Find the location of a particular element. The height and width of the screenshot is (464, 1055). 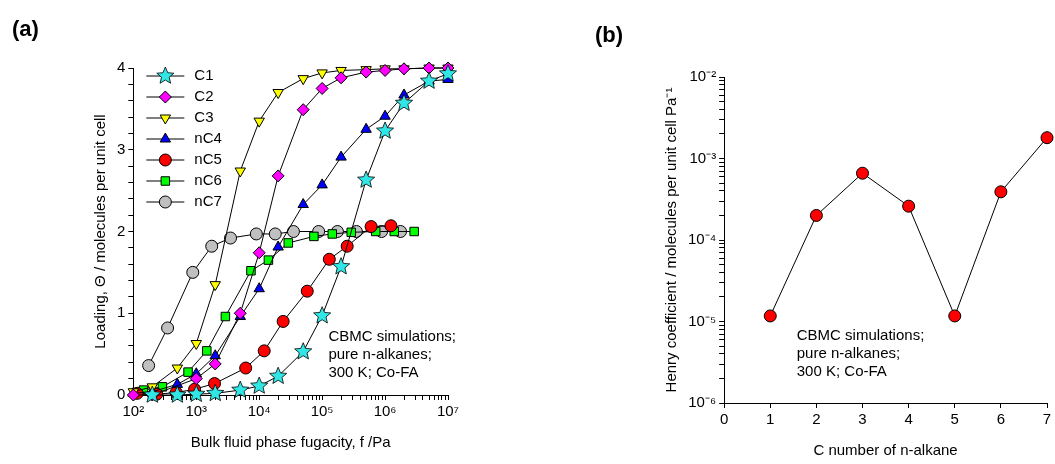

x-tick-label: 10⁵ is located at coordinates (322, 411).